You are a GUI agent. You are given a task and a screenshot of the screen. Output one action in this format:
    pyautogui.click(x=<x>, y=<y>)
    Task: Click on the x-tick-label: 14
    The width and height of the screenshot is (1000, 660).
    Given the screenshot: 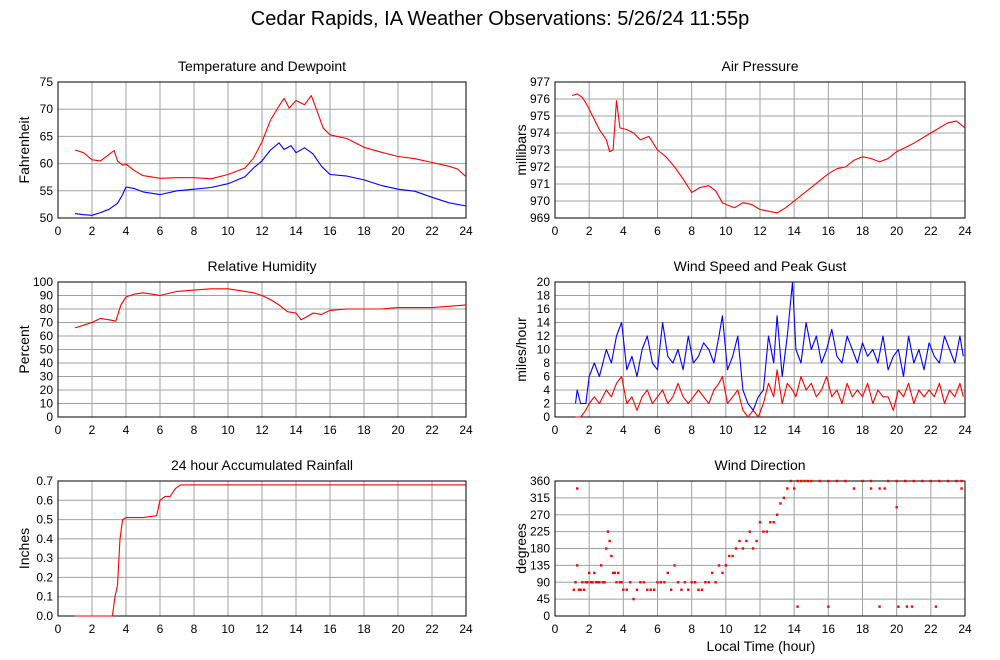 What is the action you would take?
    pyautogui.click(x=296, y=231)
    